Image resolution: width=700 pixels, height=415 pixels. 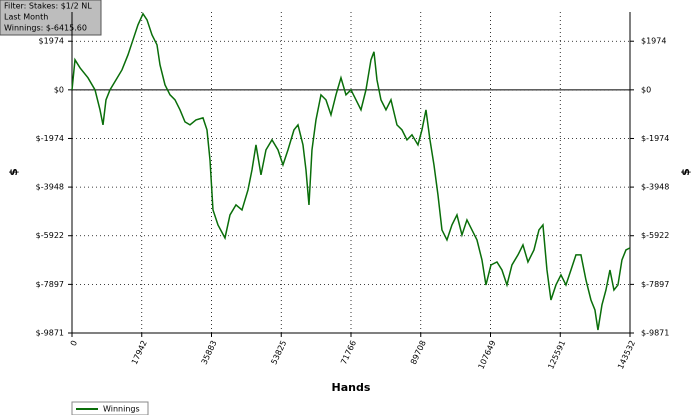 What do you see at coordinates (26, 17) in the screenshot?
I see `annotation: Last Month` at bounding box center [26, 17].